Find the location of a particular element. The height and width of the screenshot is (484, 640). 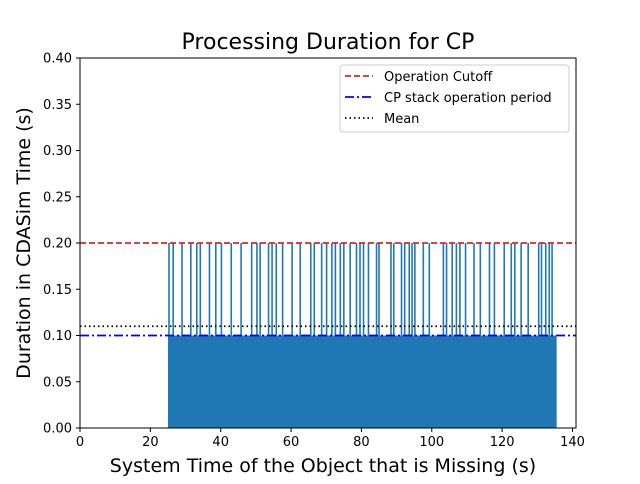

y-tick-label: 0.40 is located at coordinates (57, 59).